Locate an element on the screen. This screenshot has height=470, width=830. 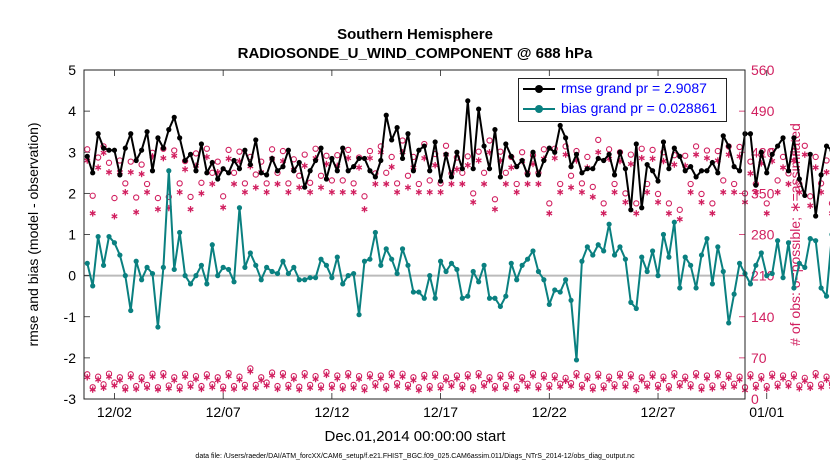
y-left-tick-label: 4 is located at coordinates (72, 111).